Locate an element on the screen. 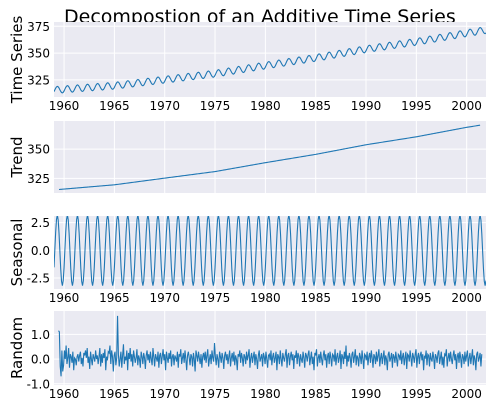  y-axis-label: Trend is located at coordinates (17, 157).